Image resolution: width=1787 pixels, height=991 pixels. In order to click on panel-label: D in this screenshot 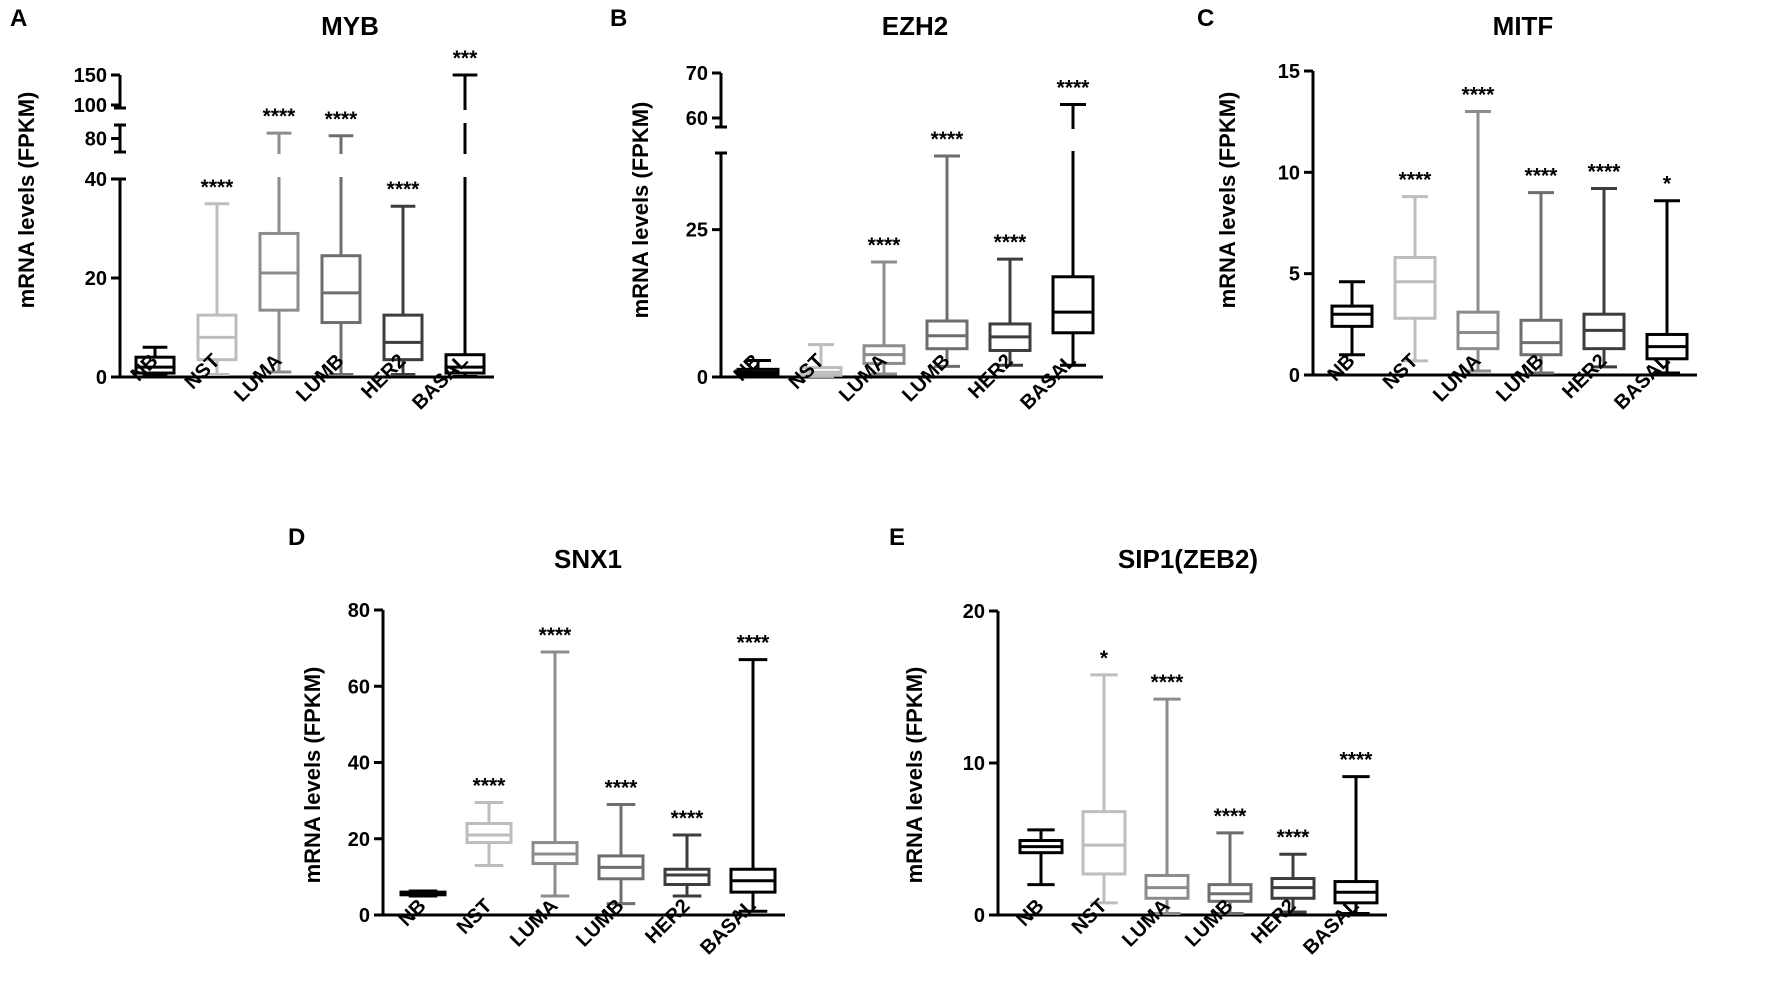, I will do `click(296, 537)`.